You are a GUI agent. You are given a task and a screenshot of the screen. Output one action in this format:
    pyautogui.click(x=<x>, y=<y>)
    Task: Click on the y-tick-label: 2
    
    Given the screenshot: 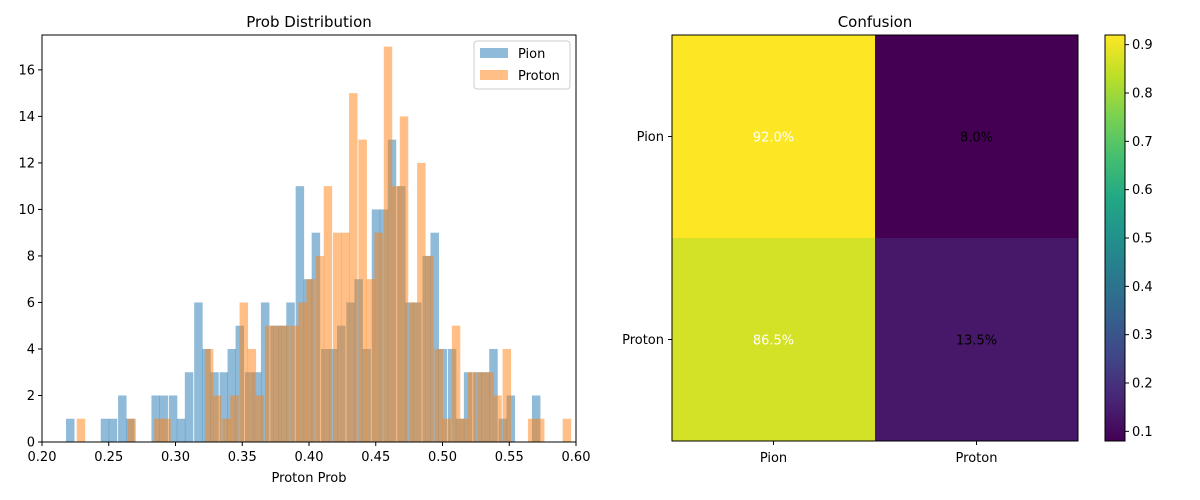 What is the action you would take?
    pyautogui.click(x=31, y=396)
    